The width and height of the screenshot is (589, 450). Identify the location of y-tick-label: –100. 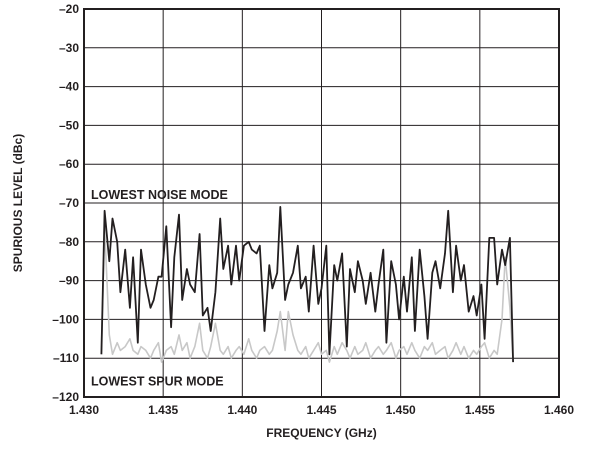
(65, 319).